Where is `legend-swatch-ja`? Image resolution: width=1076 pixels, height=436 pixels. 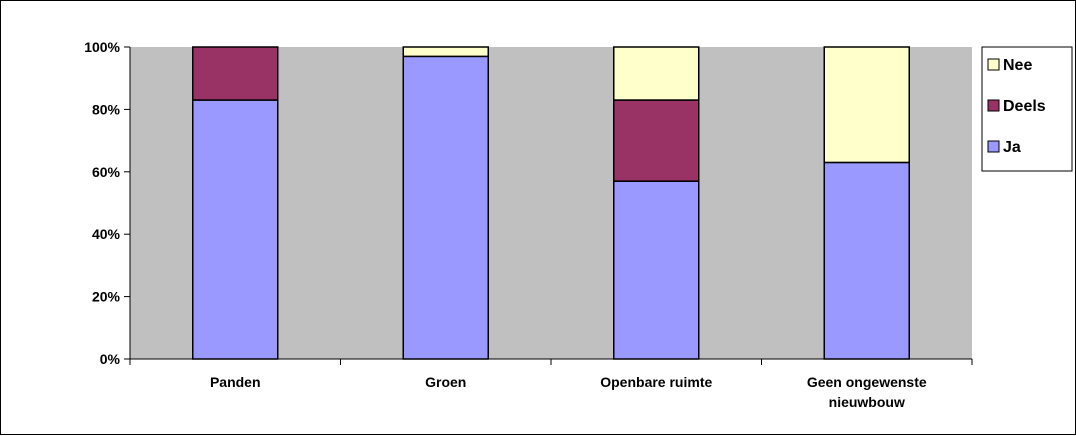
legend-swatch-ja is located at coordinates (993, 146).